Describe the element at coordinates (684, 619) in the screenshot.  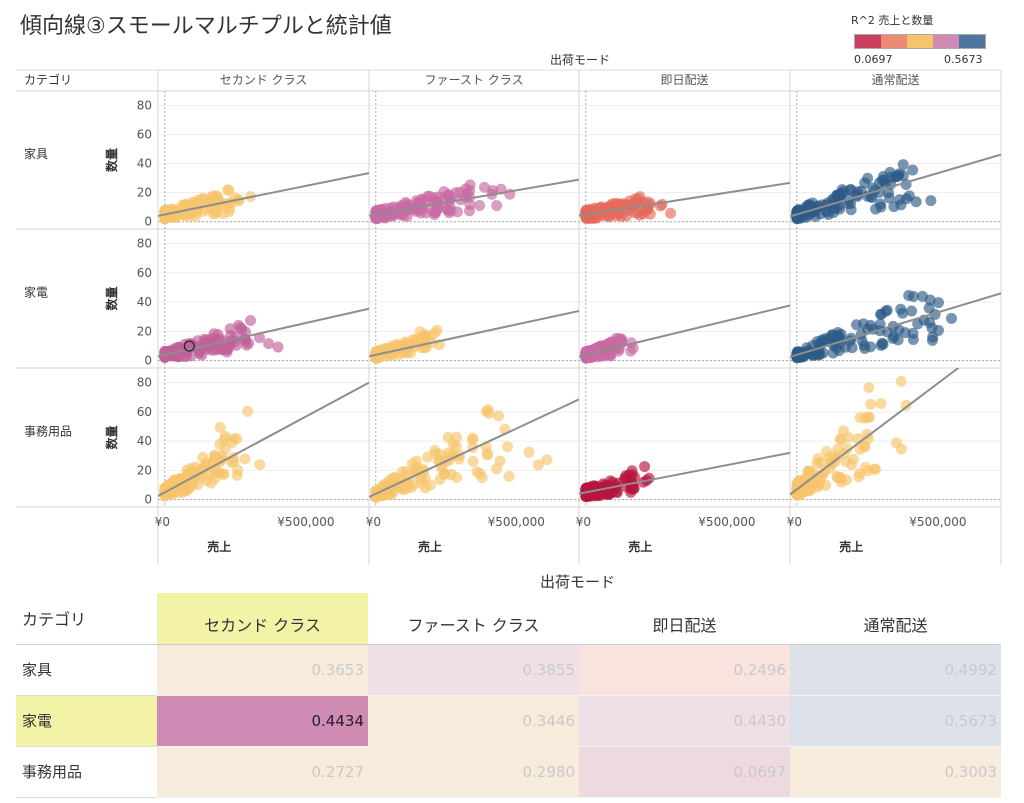
I see `table-col-header: 即日配送` at that location.